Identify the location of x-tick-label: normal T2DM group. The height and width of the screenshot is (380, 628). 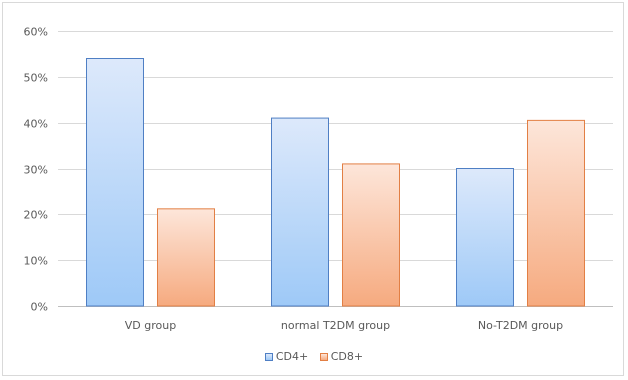
(335, 325).